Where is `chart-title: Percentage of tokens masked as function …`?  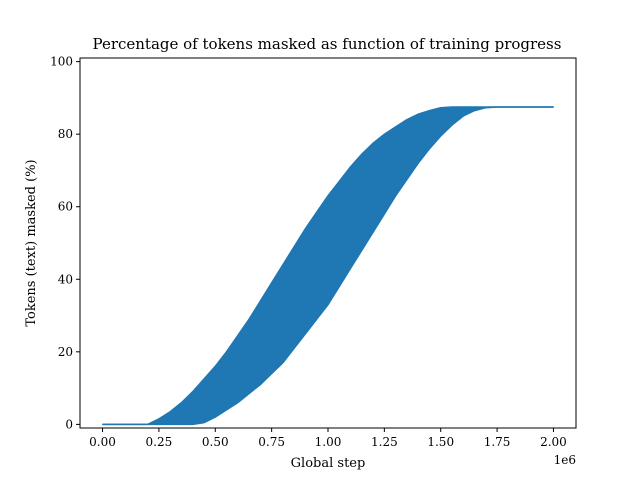 chart-title: Percentage of tokens masked as function … is located at coordinates (327, 44).